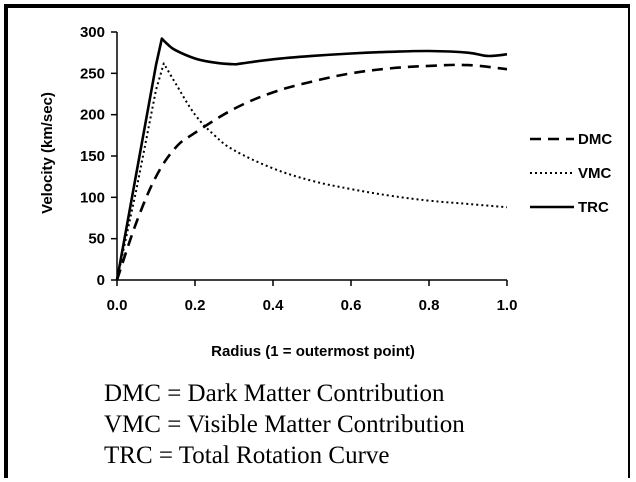 The width and height of the screenshot is (636, 482). What do you see at coordinates (92, 73) in the screenshot?
I see `y-tick-label: 250` at bounding box center [92, 73].